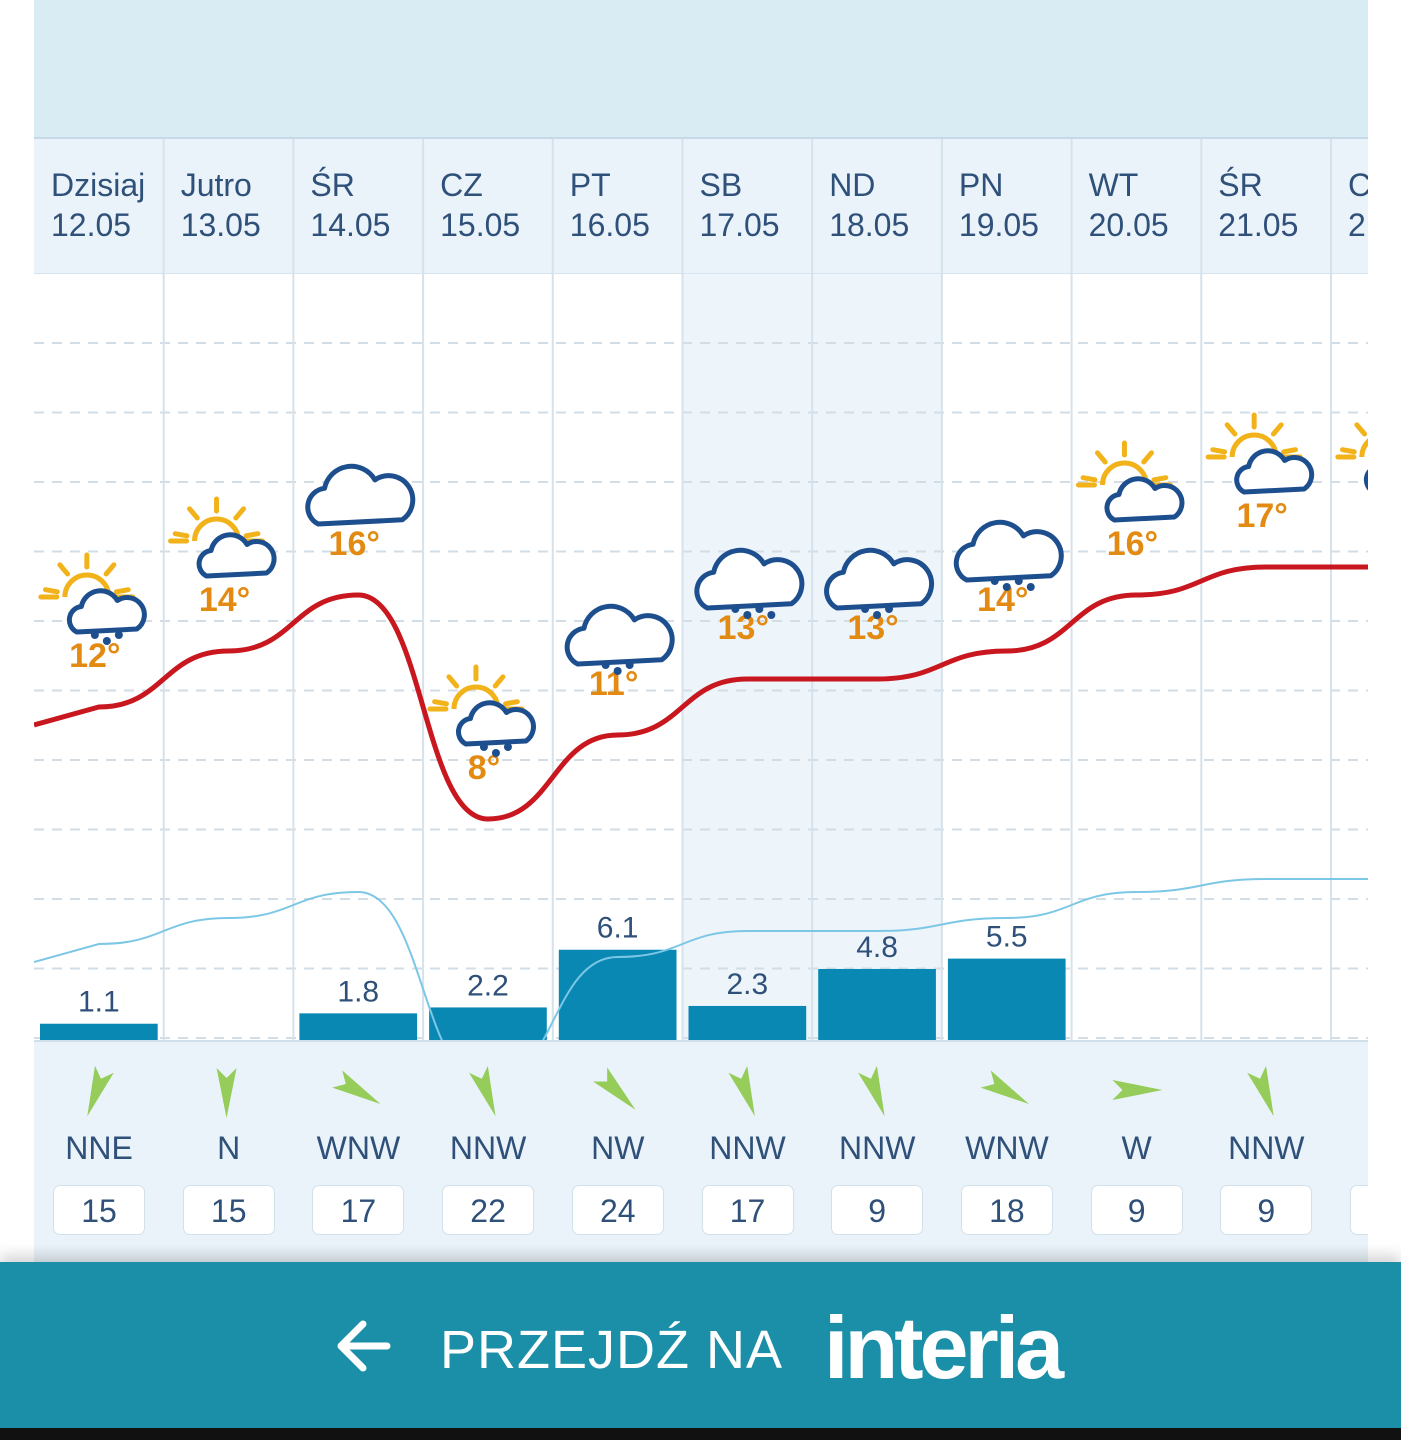 The image size is (1401, 1440). What do you see at coordinates (1384, 631) in the screenshot?
I see `right-margin` at bounding box center [1384, 631].